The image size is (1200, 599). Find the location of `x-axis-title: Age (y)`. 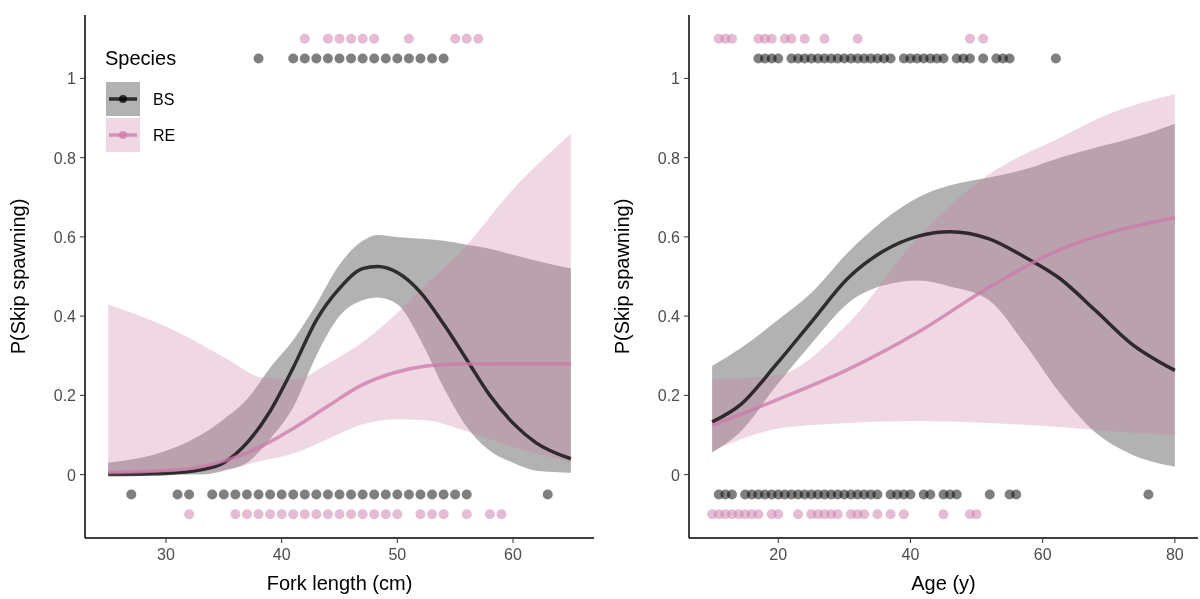

x-axis-title: Age (y) is located at coordinates (943, 583).